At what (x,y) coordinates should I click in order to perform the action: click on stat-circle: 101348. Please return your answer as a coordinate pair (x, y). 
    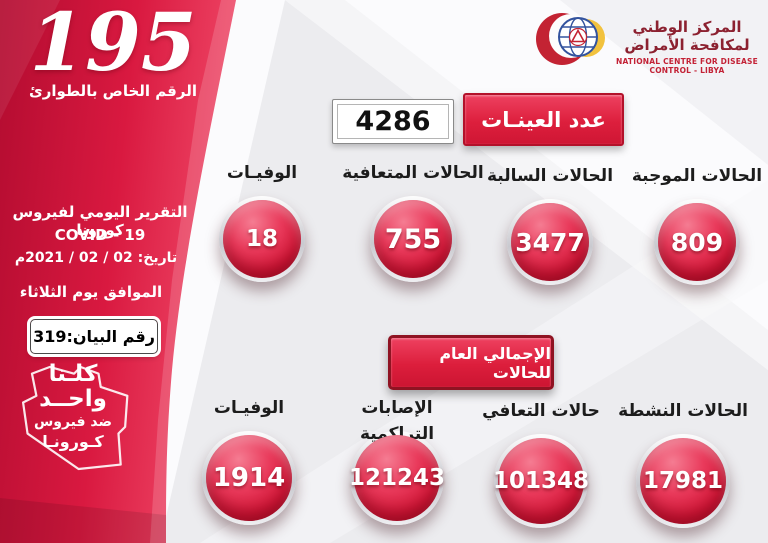
    Looking at the image, I should click on (541, 481).